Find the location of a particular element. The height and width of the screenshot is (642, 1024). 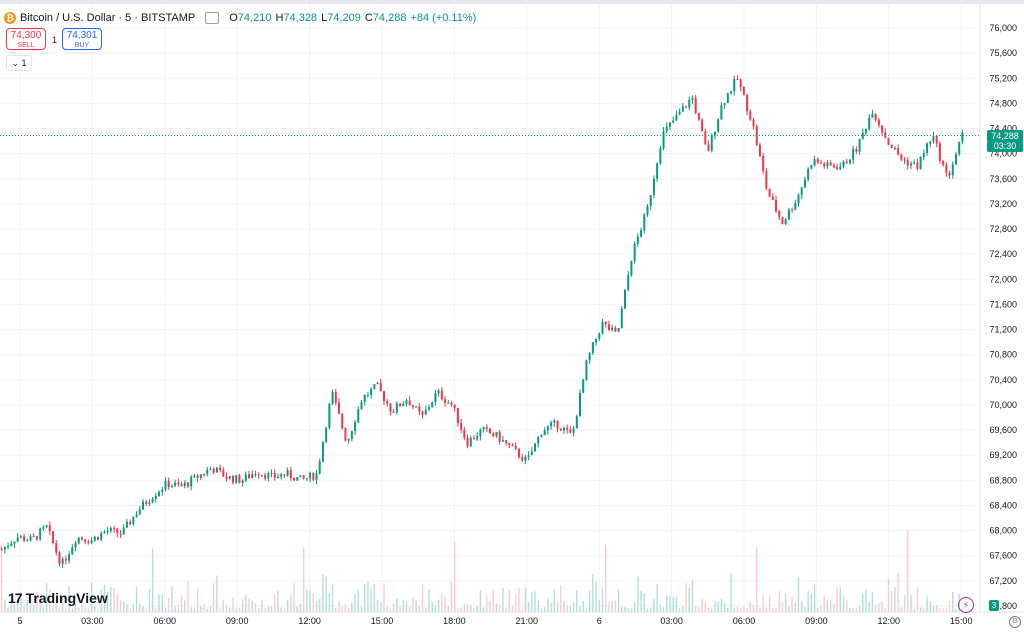

y-tick-label: 73,200 is located at coordinates (1003, 204).